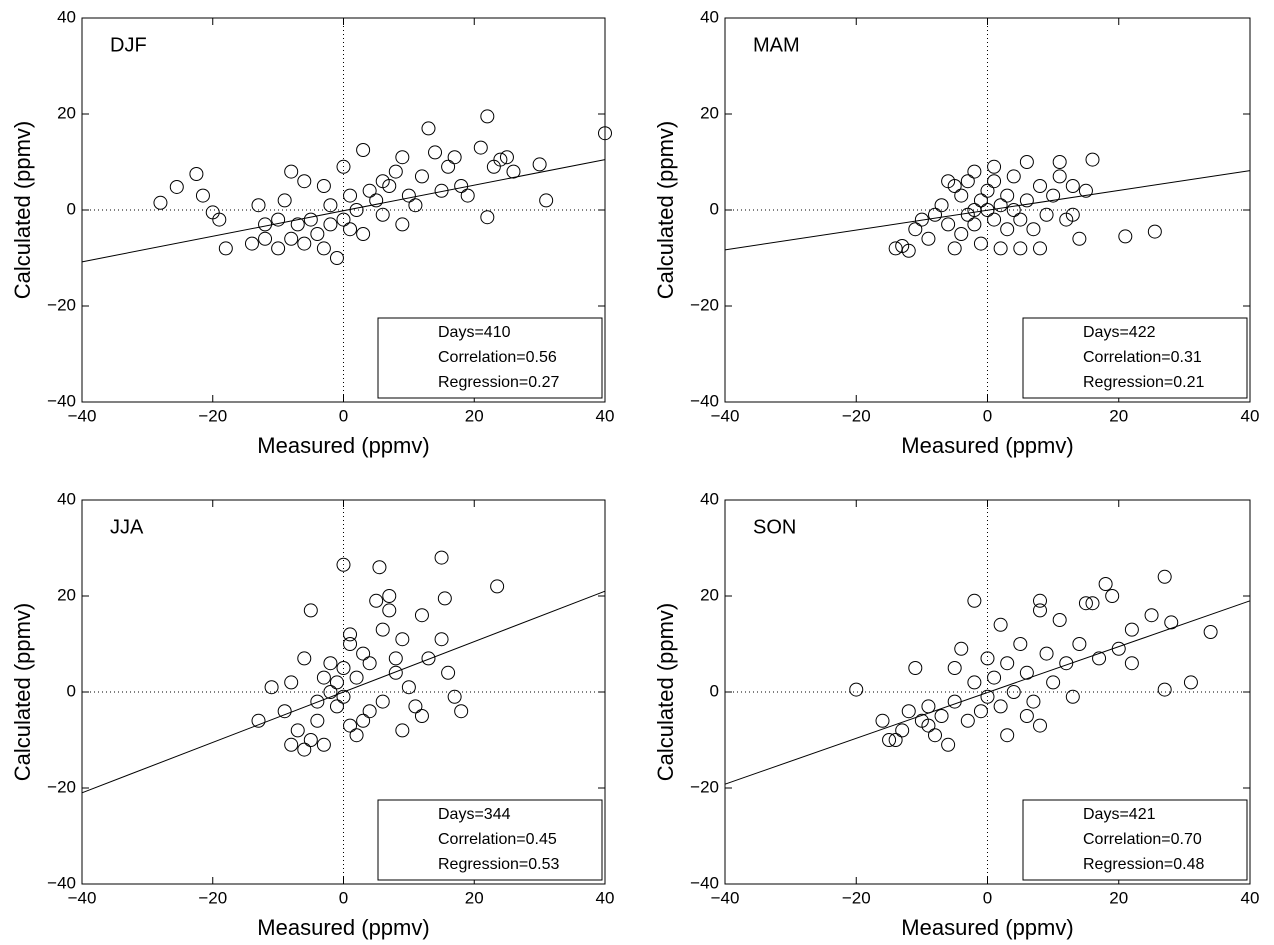 The width and height of the screenshot is (1274, 945). What do you see at coordinates (499, 382) in the screenshot?
I see `stats-text: Regression=0.27` at bounding box center [499, 382].